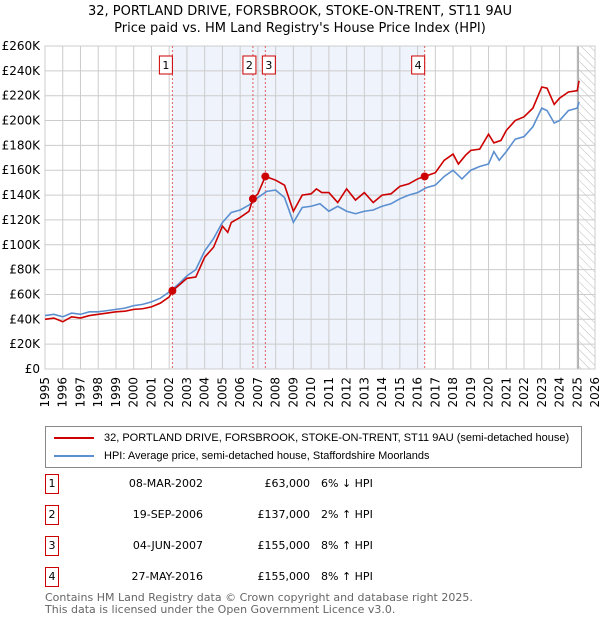  What do you see at coordinates (22, 121) in the screenshot?
I see `y-tick-label: £200K` at bounding box center [22, 121].